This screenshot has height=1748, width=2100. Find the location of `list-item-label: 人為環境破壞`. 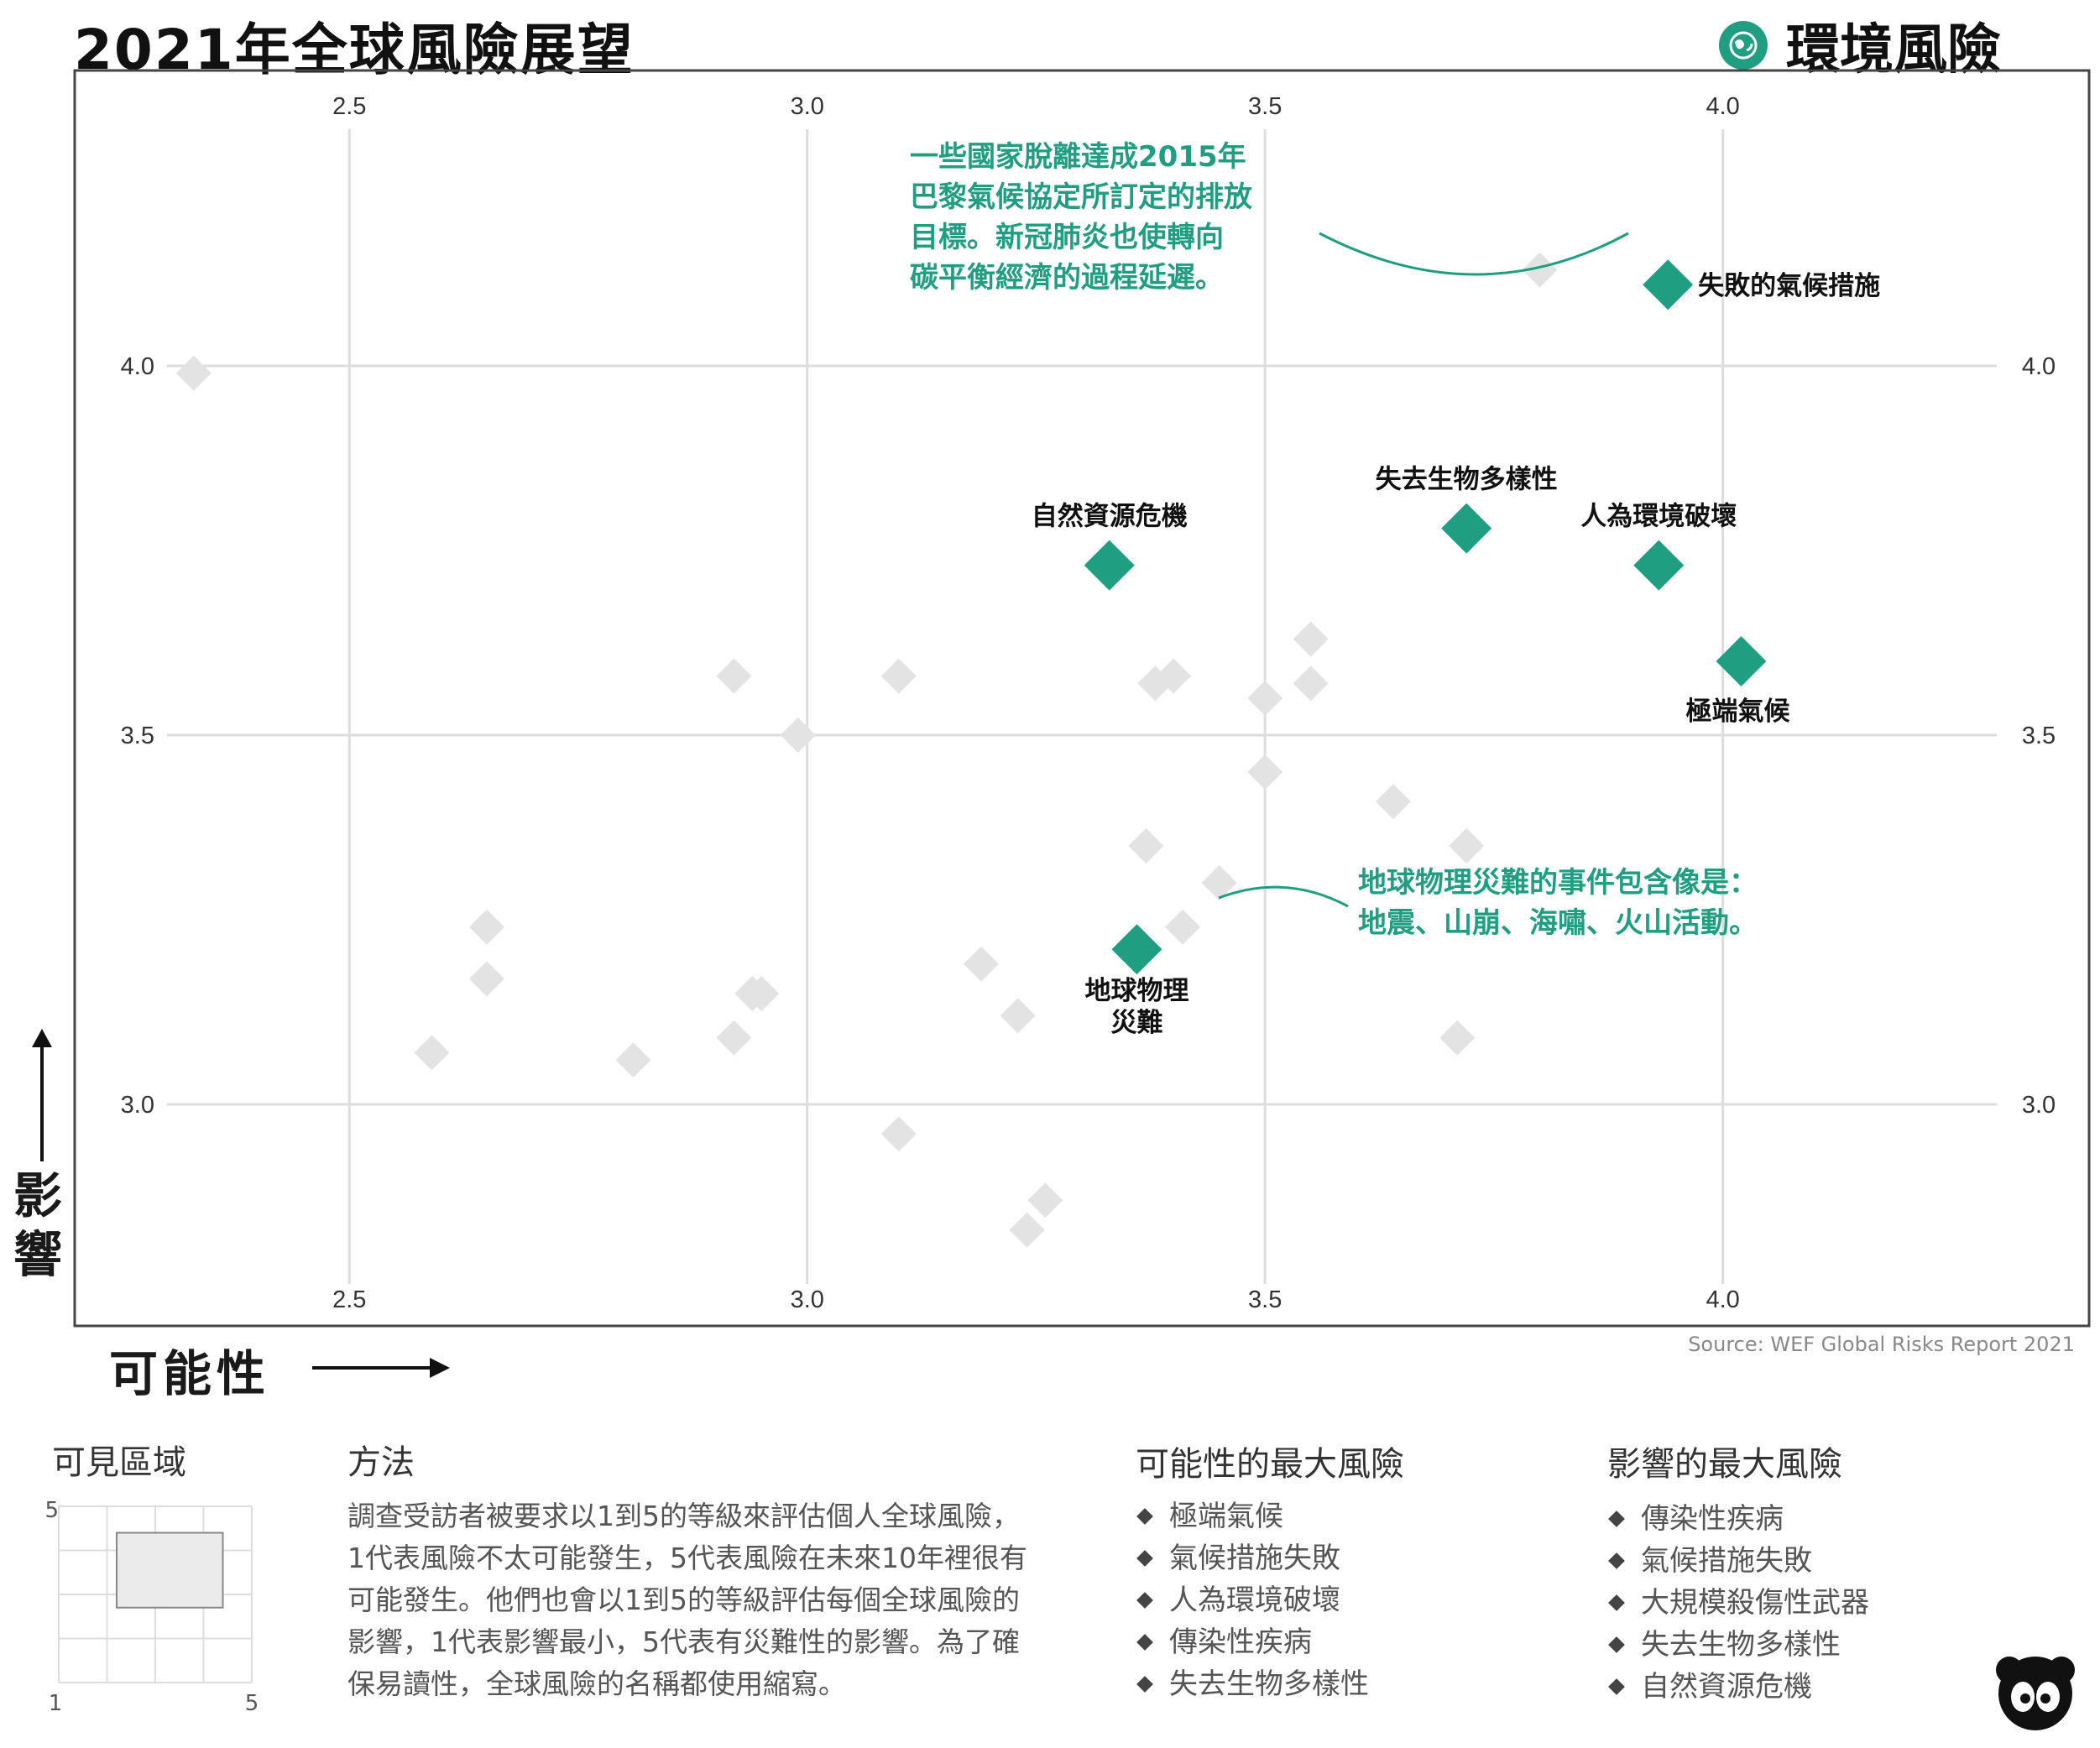

list-item-label: 人為環境破壞 is located at coordinates (1254, 1600).